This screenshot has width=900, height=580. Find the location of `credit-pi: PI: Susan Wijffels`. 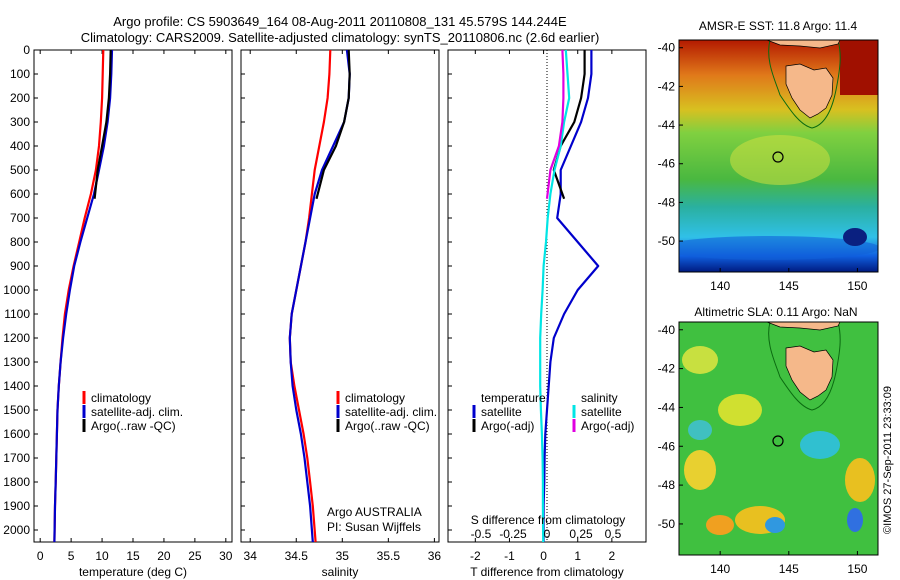

credit-pi: PI: Susan Wijffels is located at coordinates (374, 527).